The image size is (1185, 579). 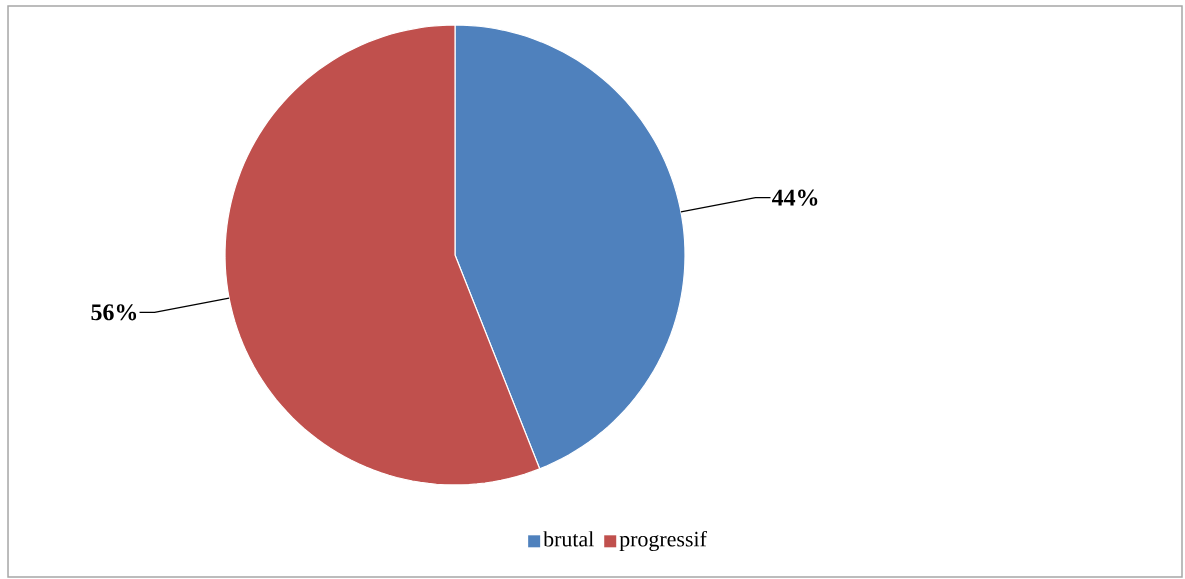 I want to click on data-label: 56%, so click(x=114, y=312).